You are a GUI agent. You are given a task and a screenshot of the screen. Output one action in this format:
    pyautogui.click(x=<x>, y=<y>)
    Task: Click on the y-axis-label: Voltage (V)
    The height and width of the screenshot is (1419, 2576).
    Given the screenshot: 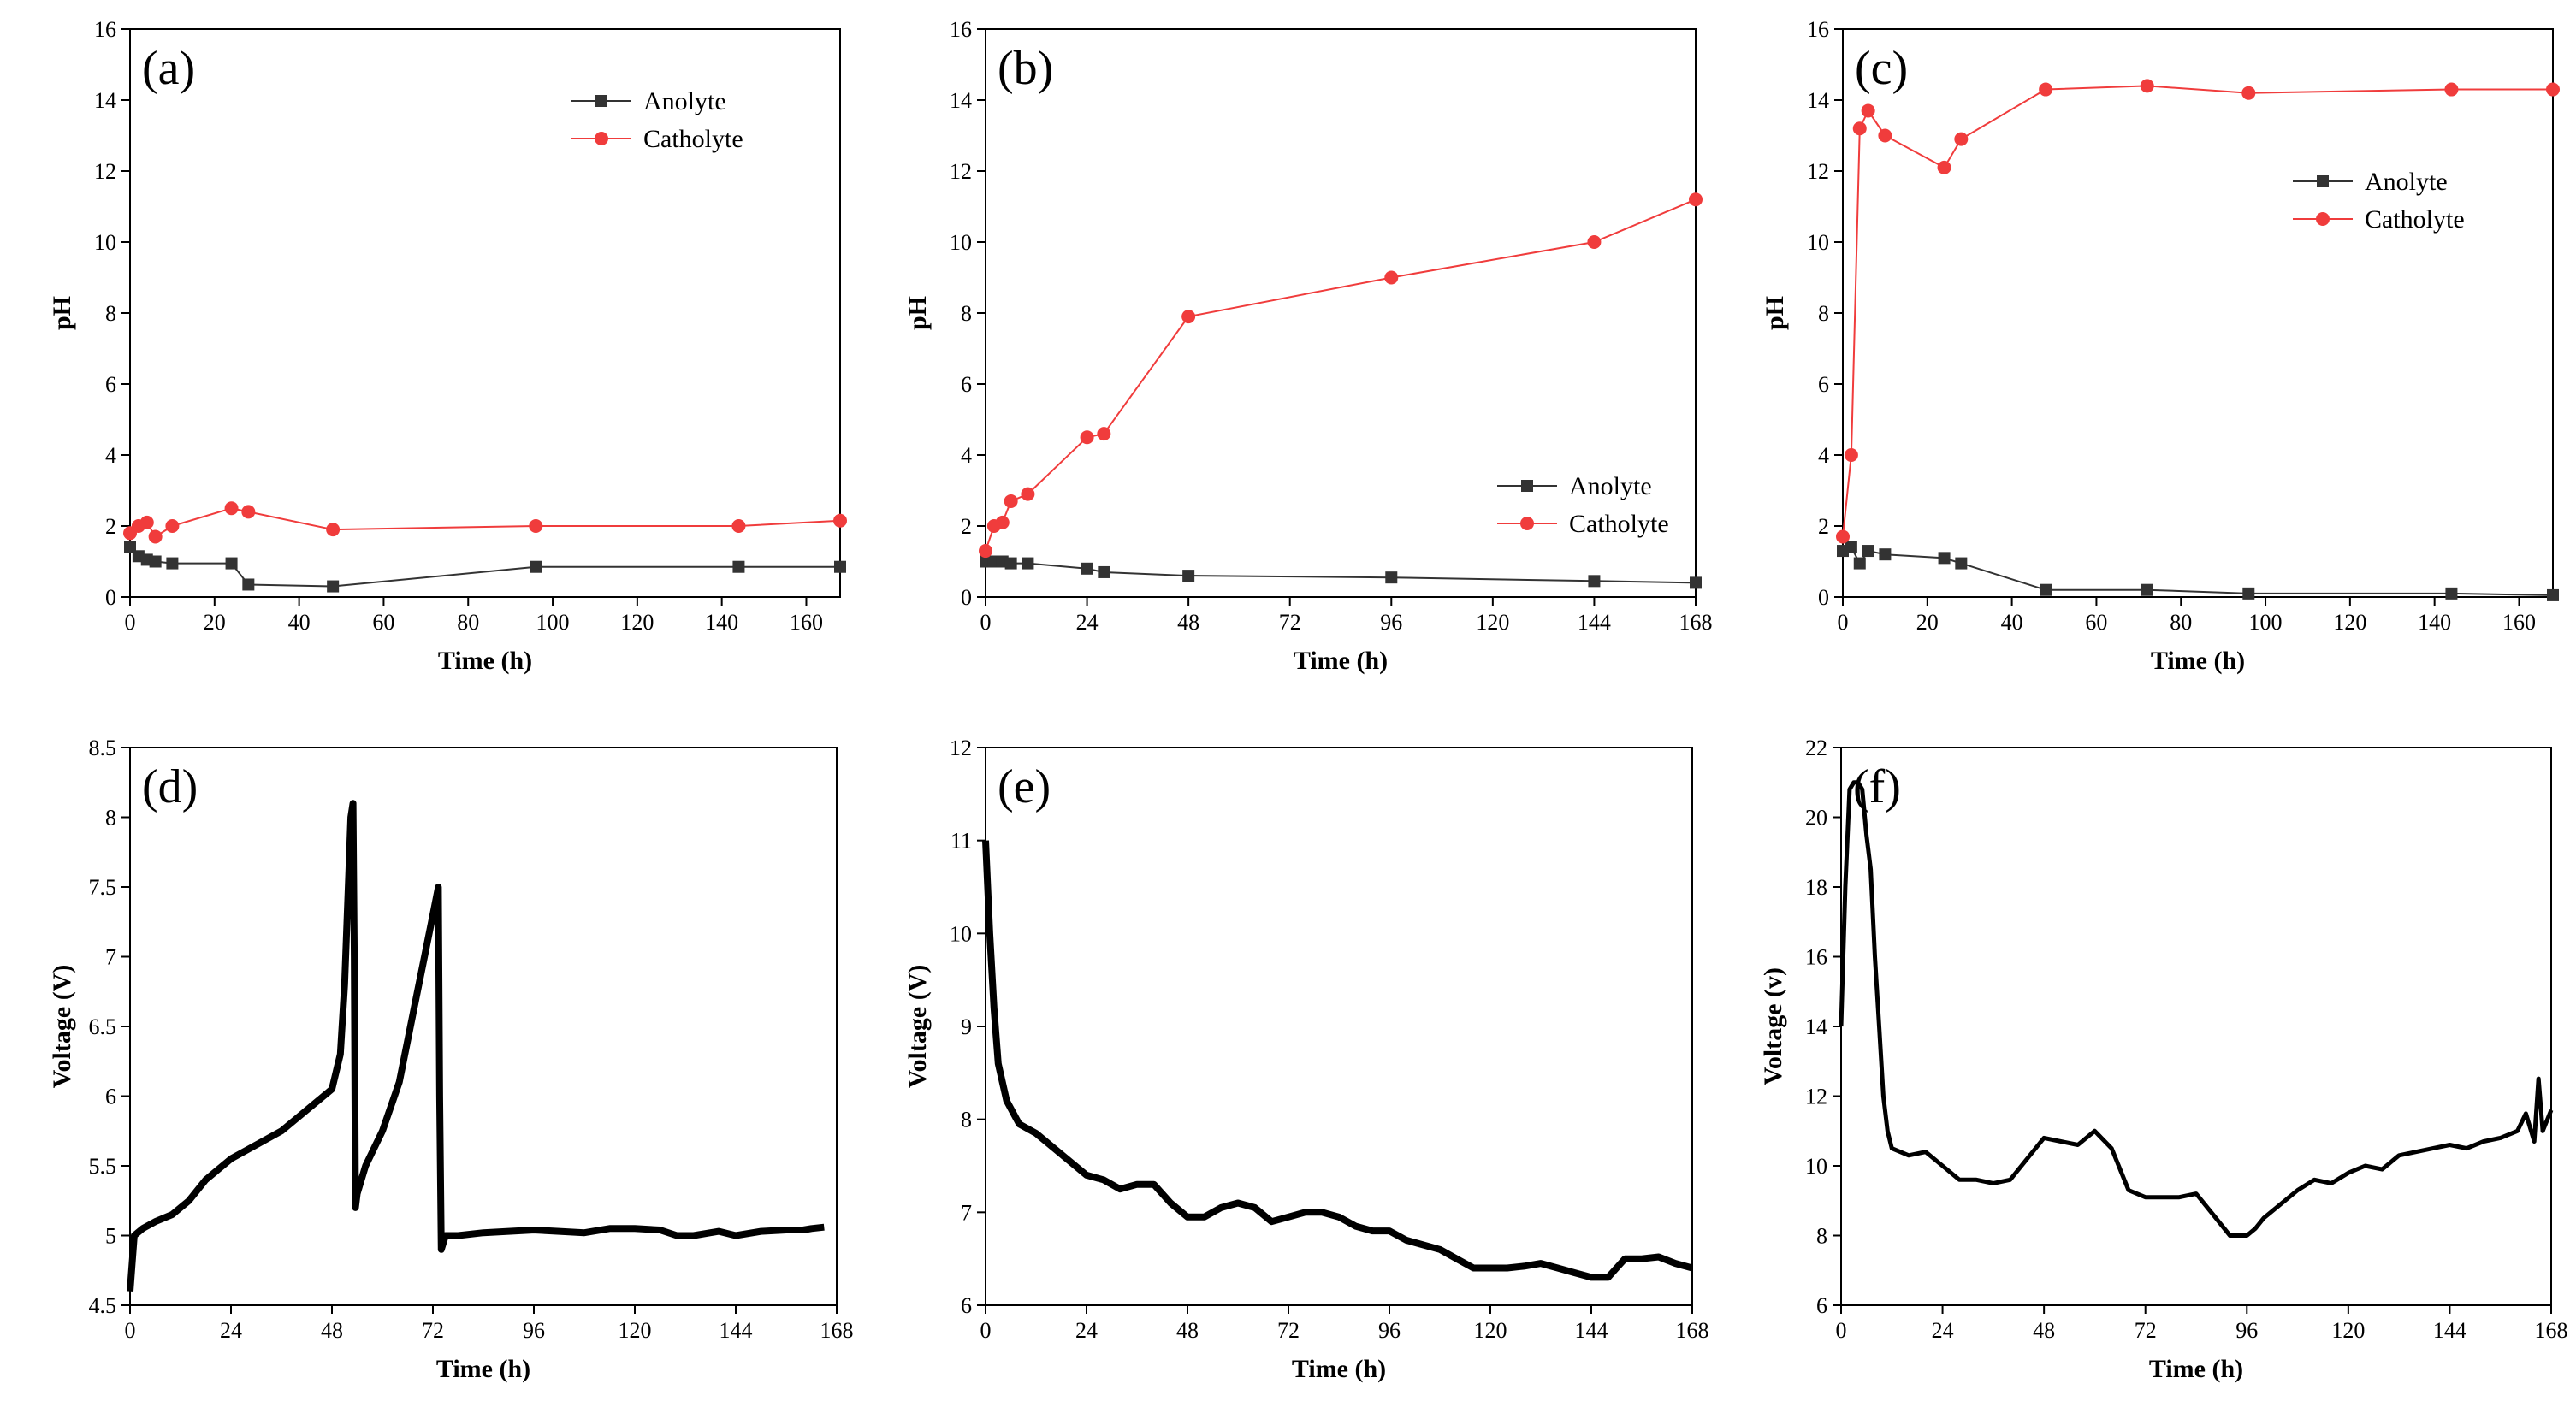 What is the action you would take?
    pyautogui.click(x=917, y=1027)
    